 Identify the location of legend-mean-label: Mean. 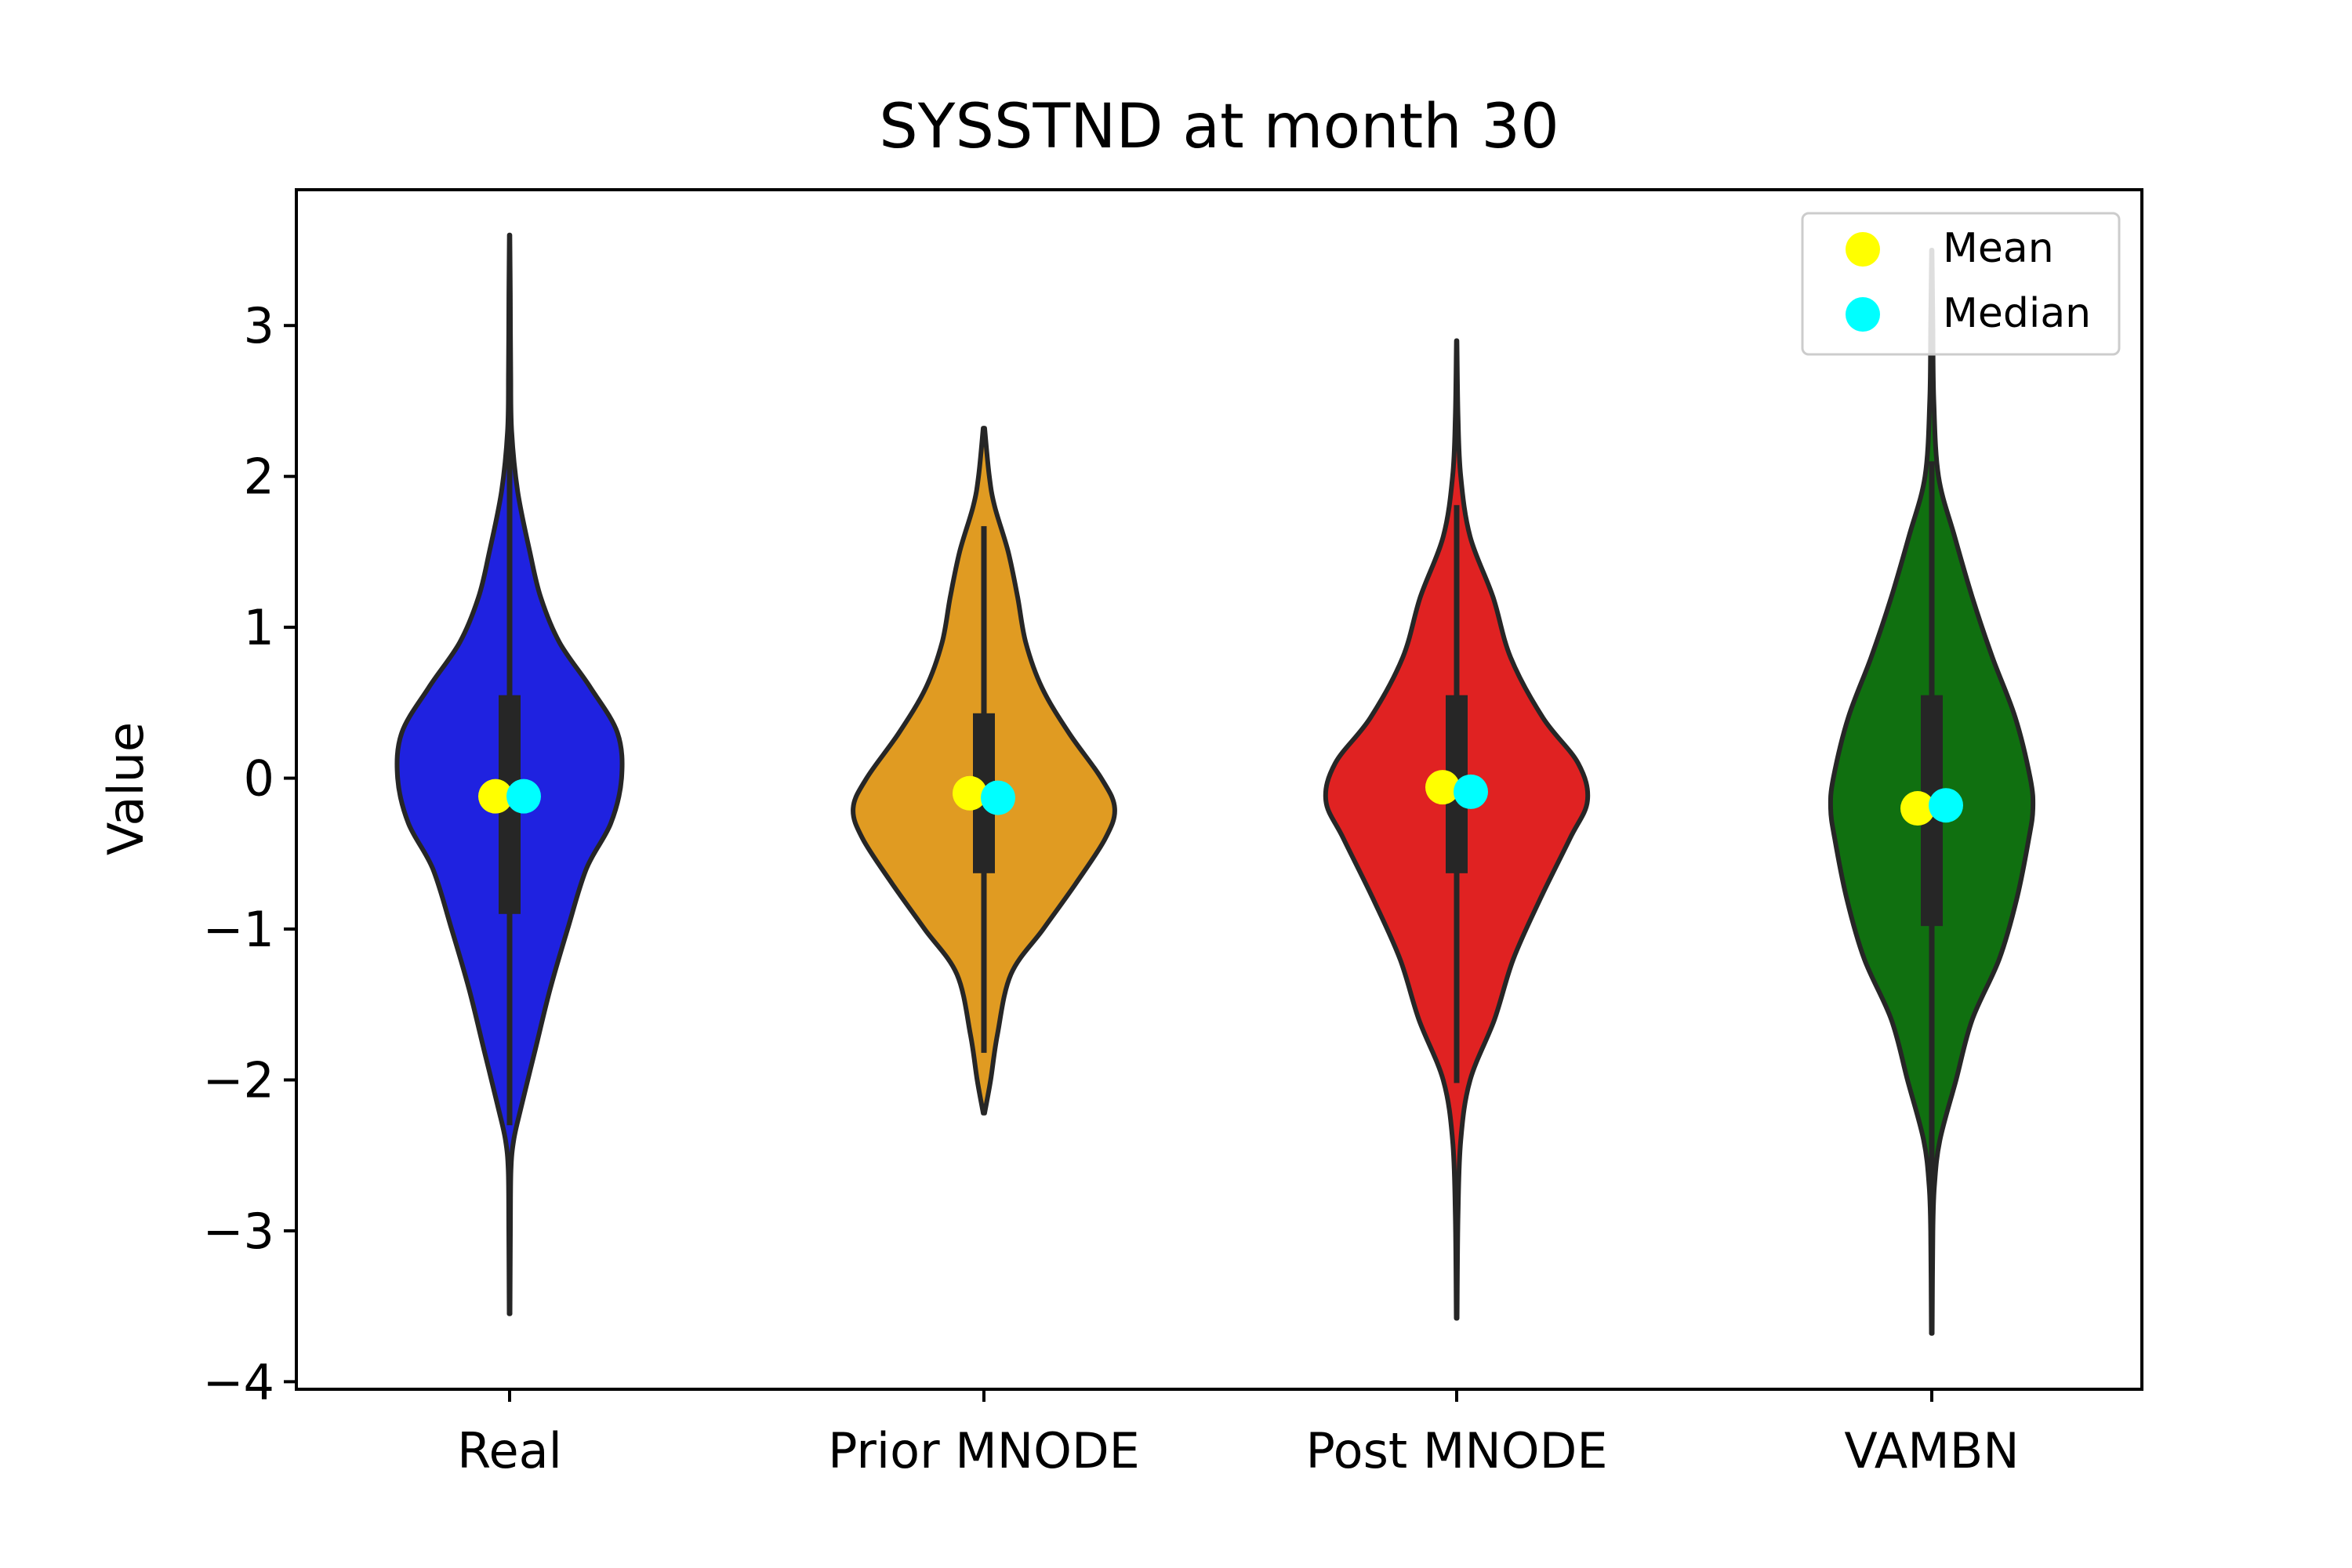
(1998, 249).